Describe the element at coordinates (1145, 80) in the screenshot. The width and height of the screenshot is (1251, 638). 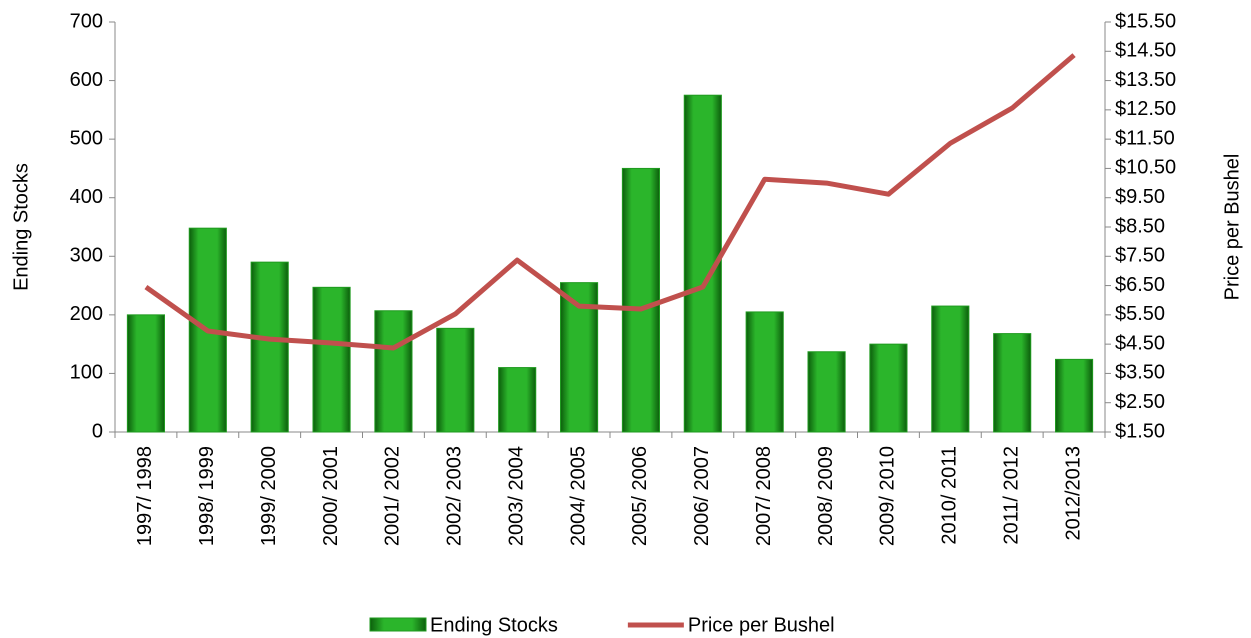
I see `y2-tick-label: $13.50` at that location.